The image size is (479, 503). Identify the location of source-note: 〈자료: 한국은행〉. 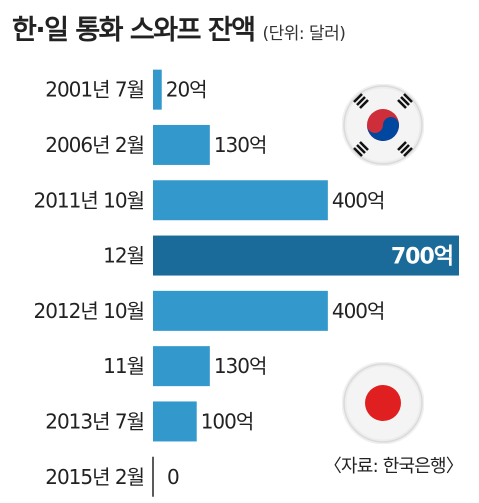
(393, 466).